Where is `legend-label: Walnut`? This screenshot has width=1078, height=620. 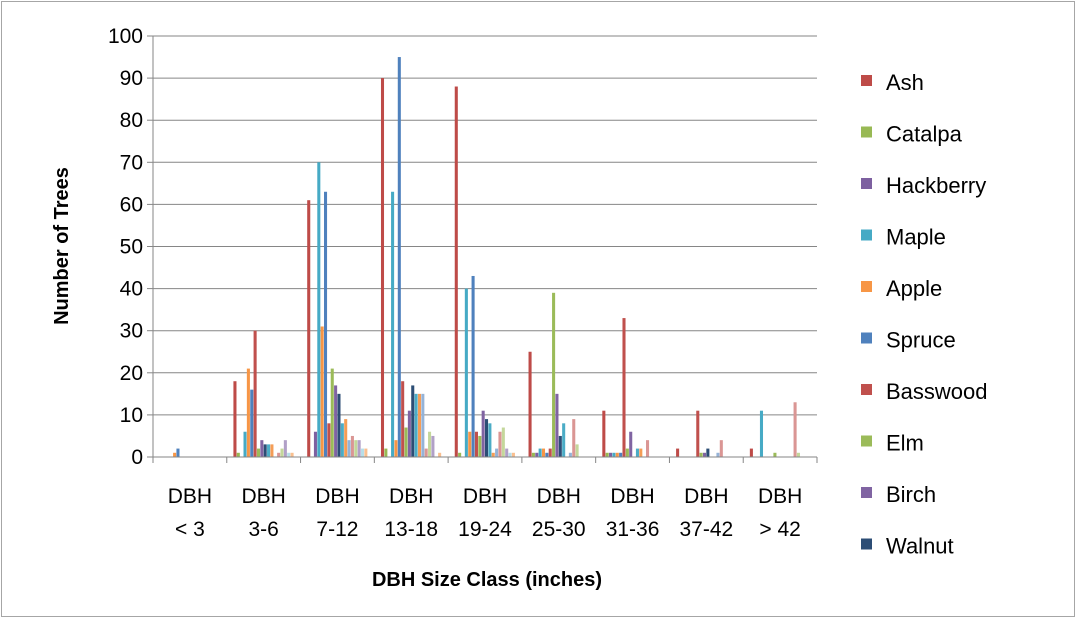 legend-label: Walnut is located at coordinates (920, 546).